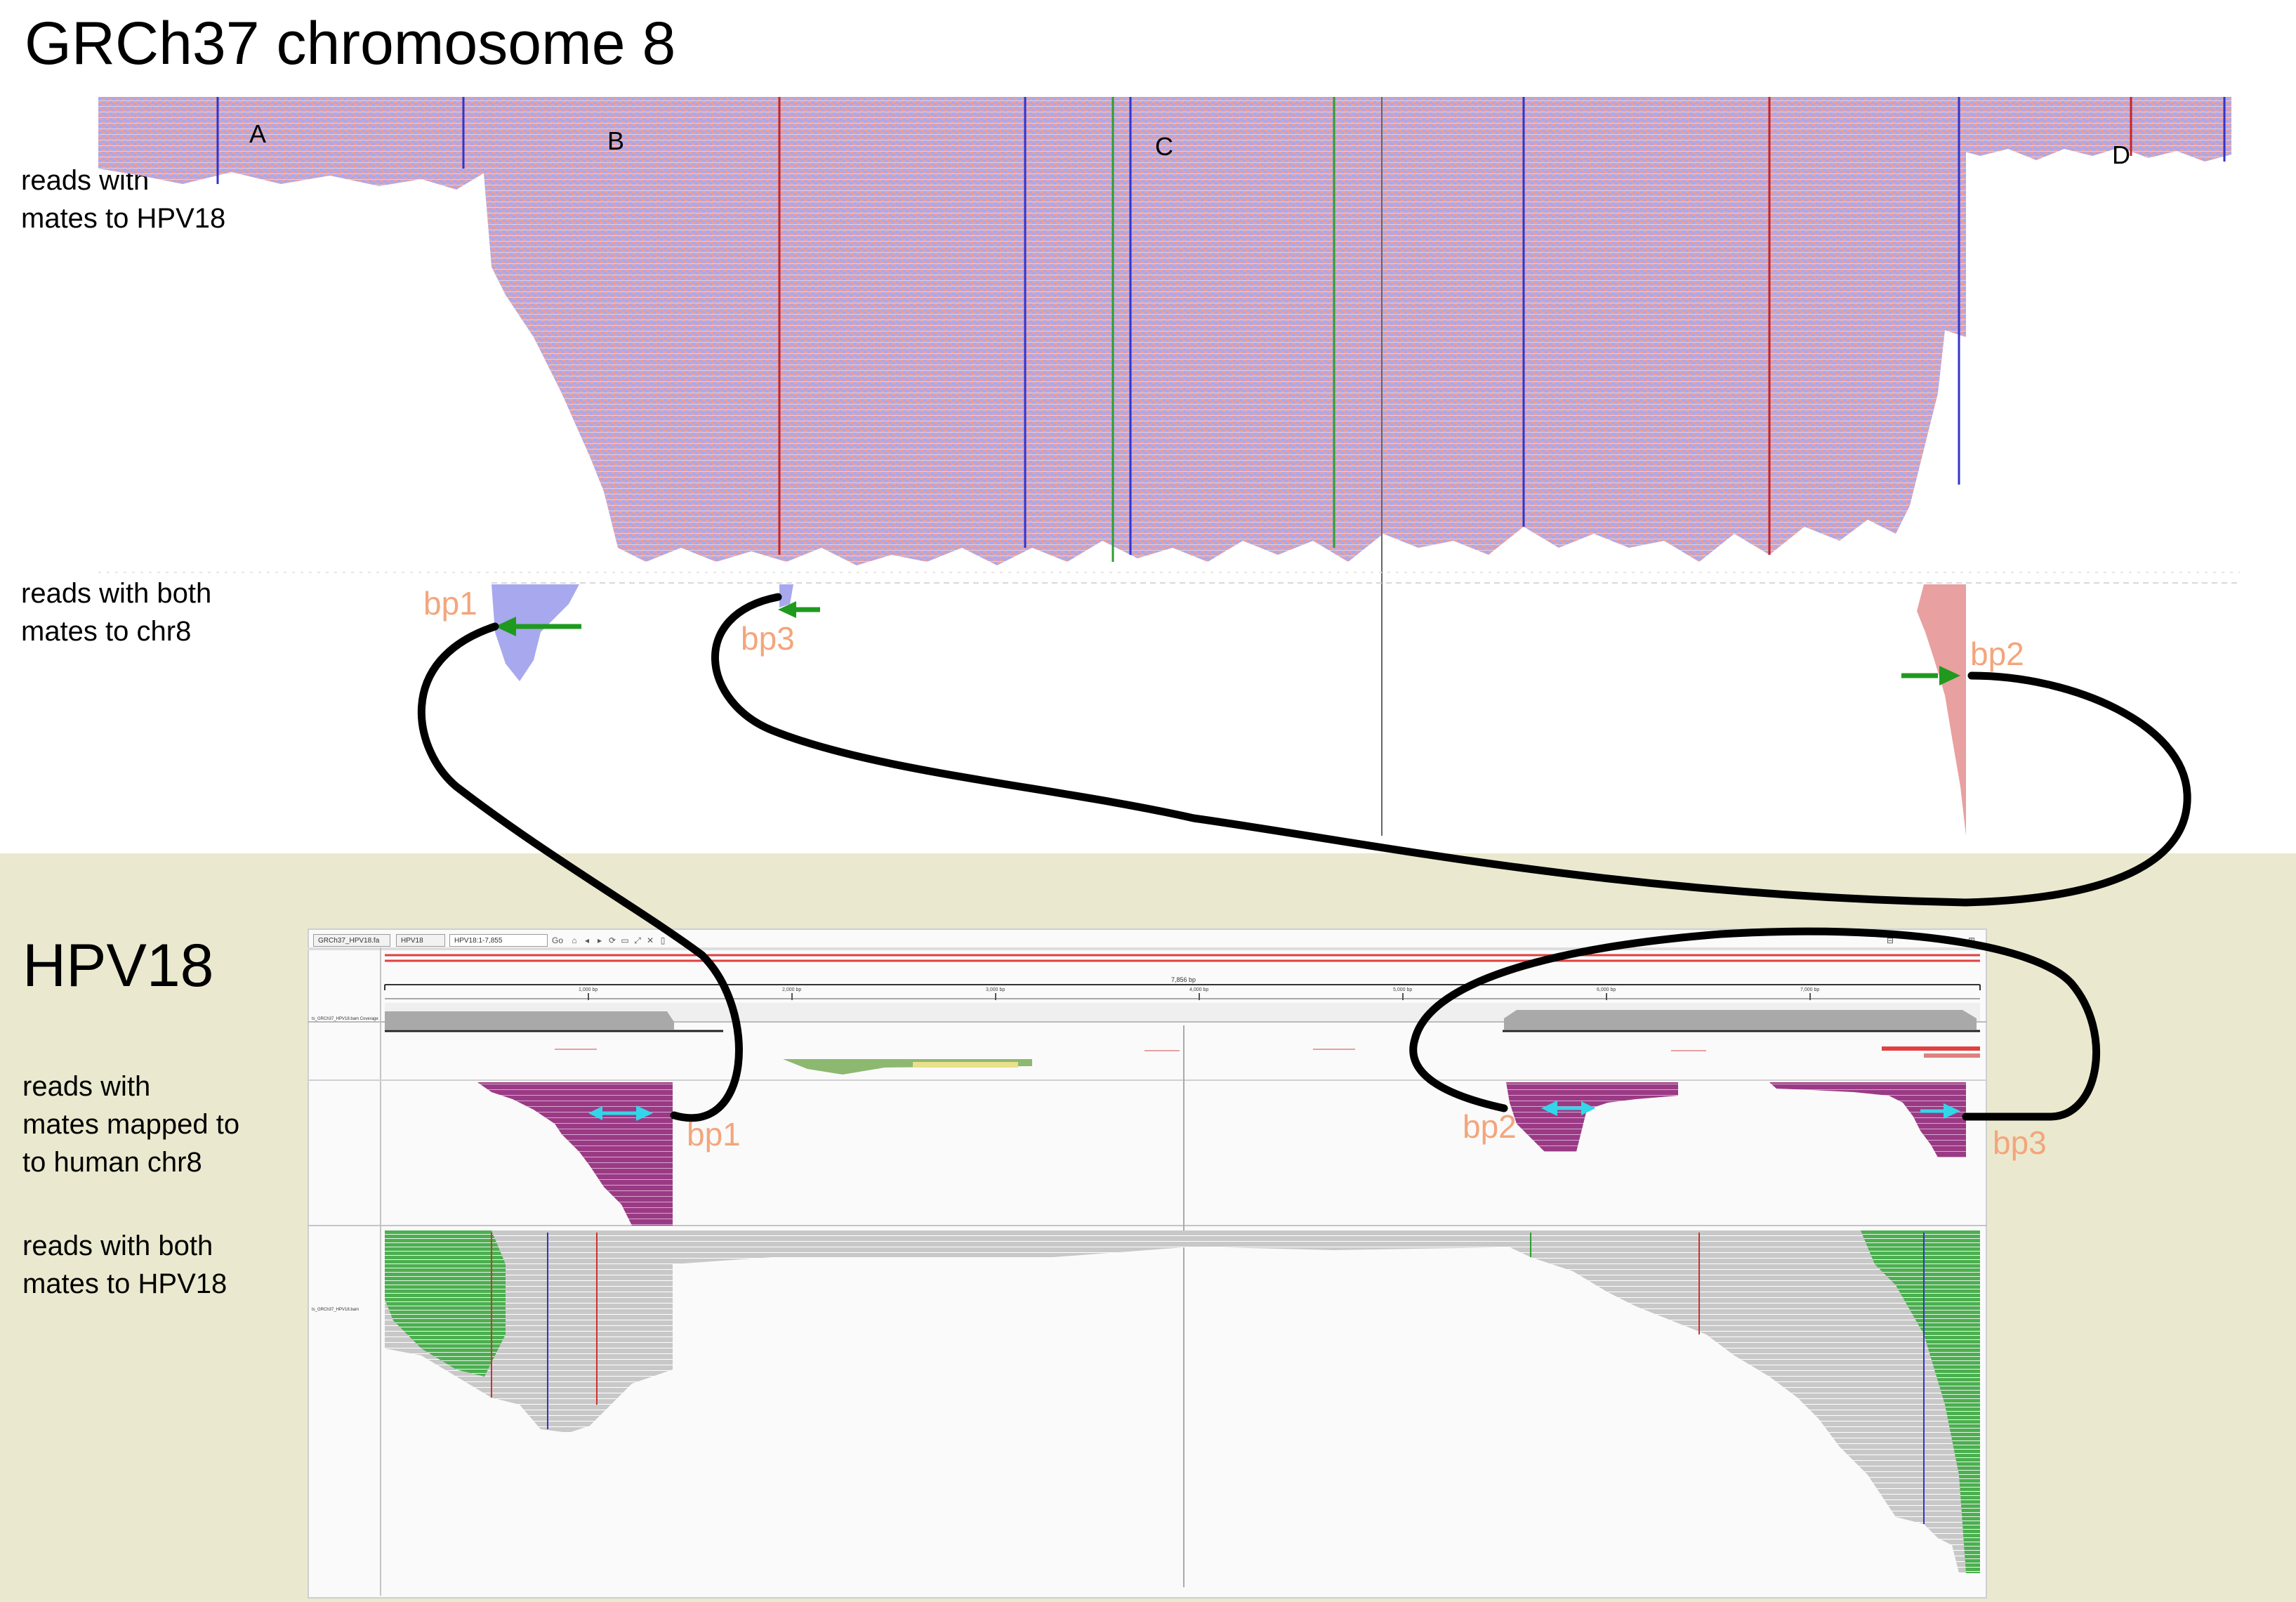 This screenshot has width=2296, height=1602. I want to click on chr8-track2-label: reads with both mates to chr8, so click(116, 612).